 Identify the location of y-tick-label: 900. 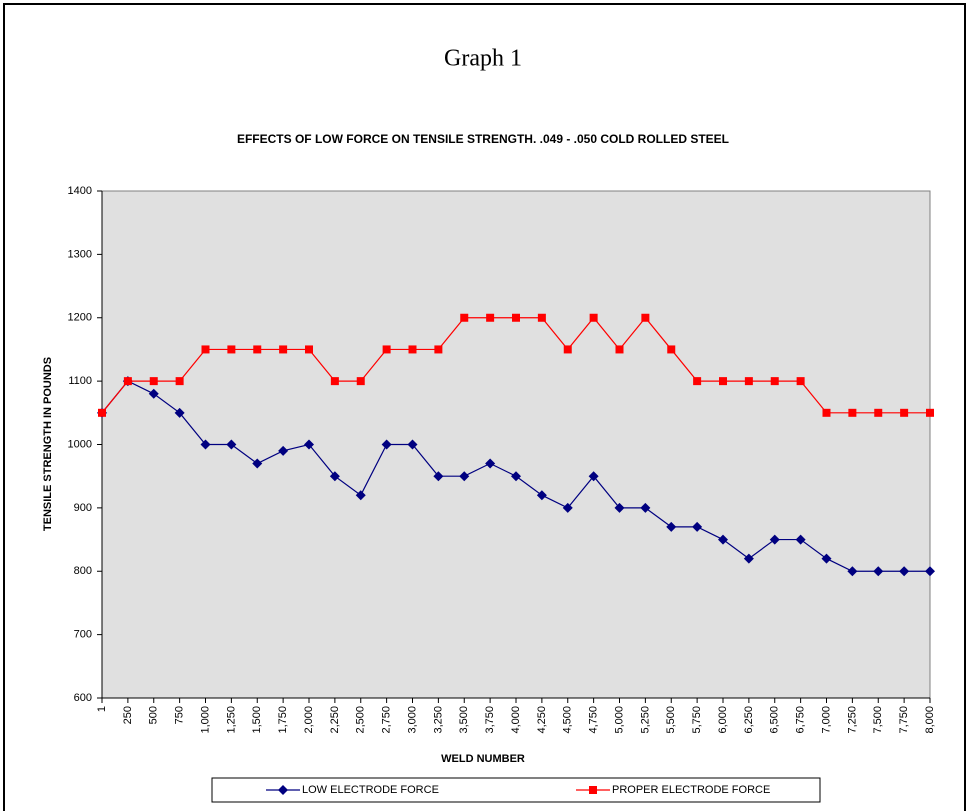
(83, 508).